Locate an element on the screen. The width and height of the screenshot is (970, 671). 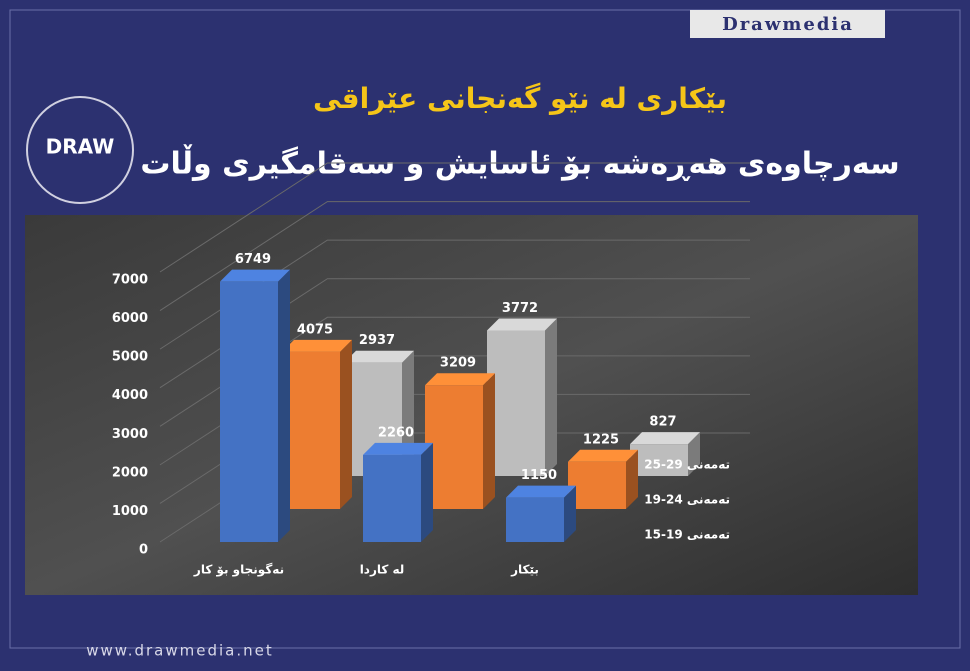
brand-box is located at coordinates (787, 24).